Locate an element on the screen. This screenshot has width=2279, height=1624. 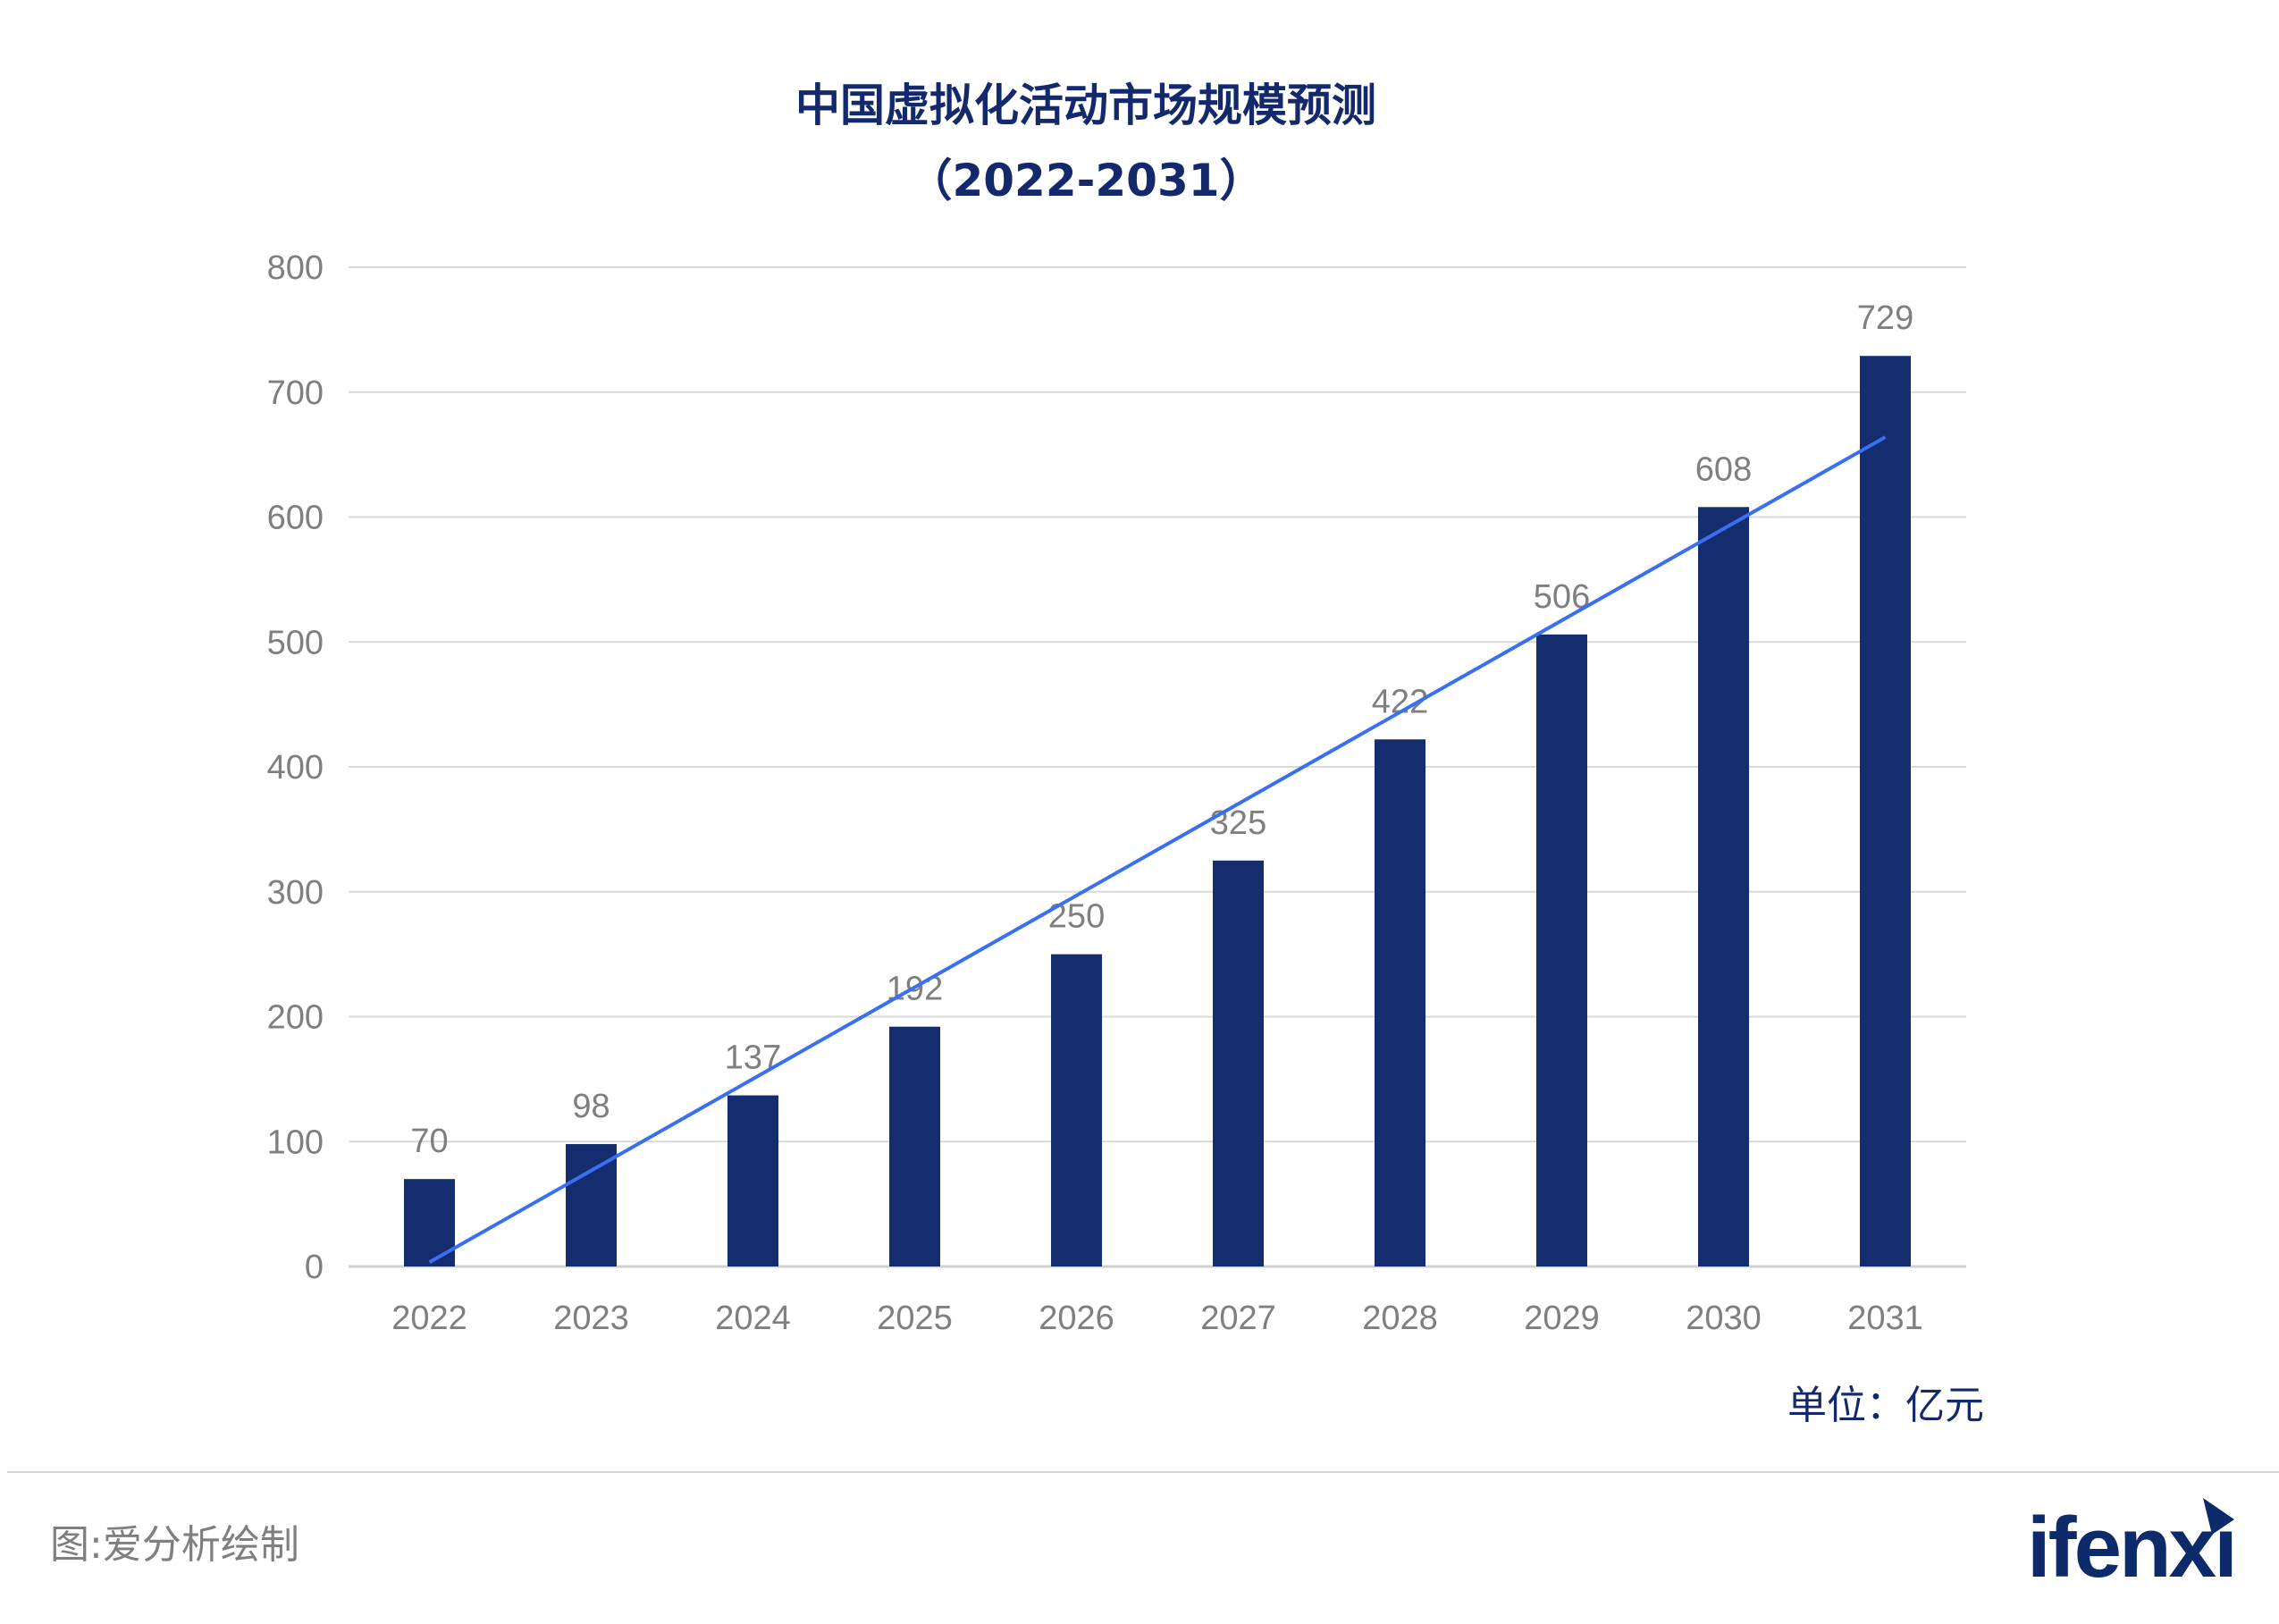
data-label: 729 is located at coordinates (1885, 318).